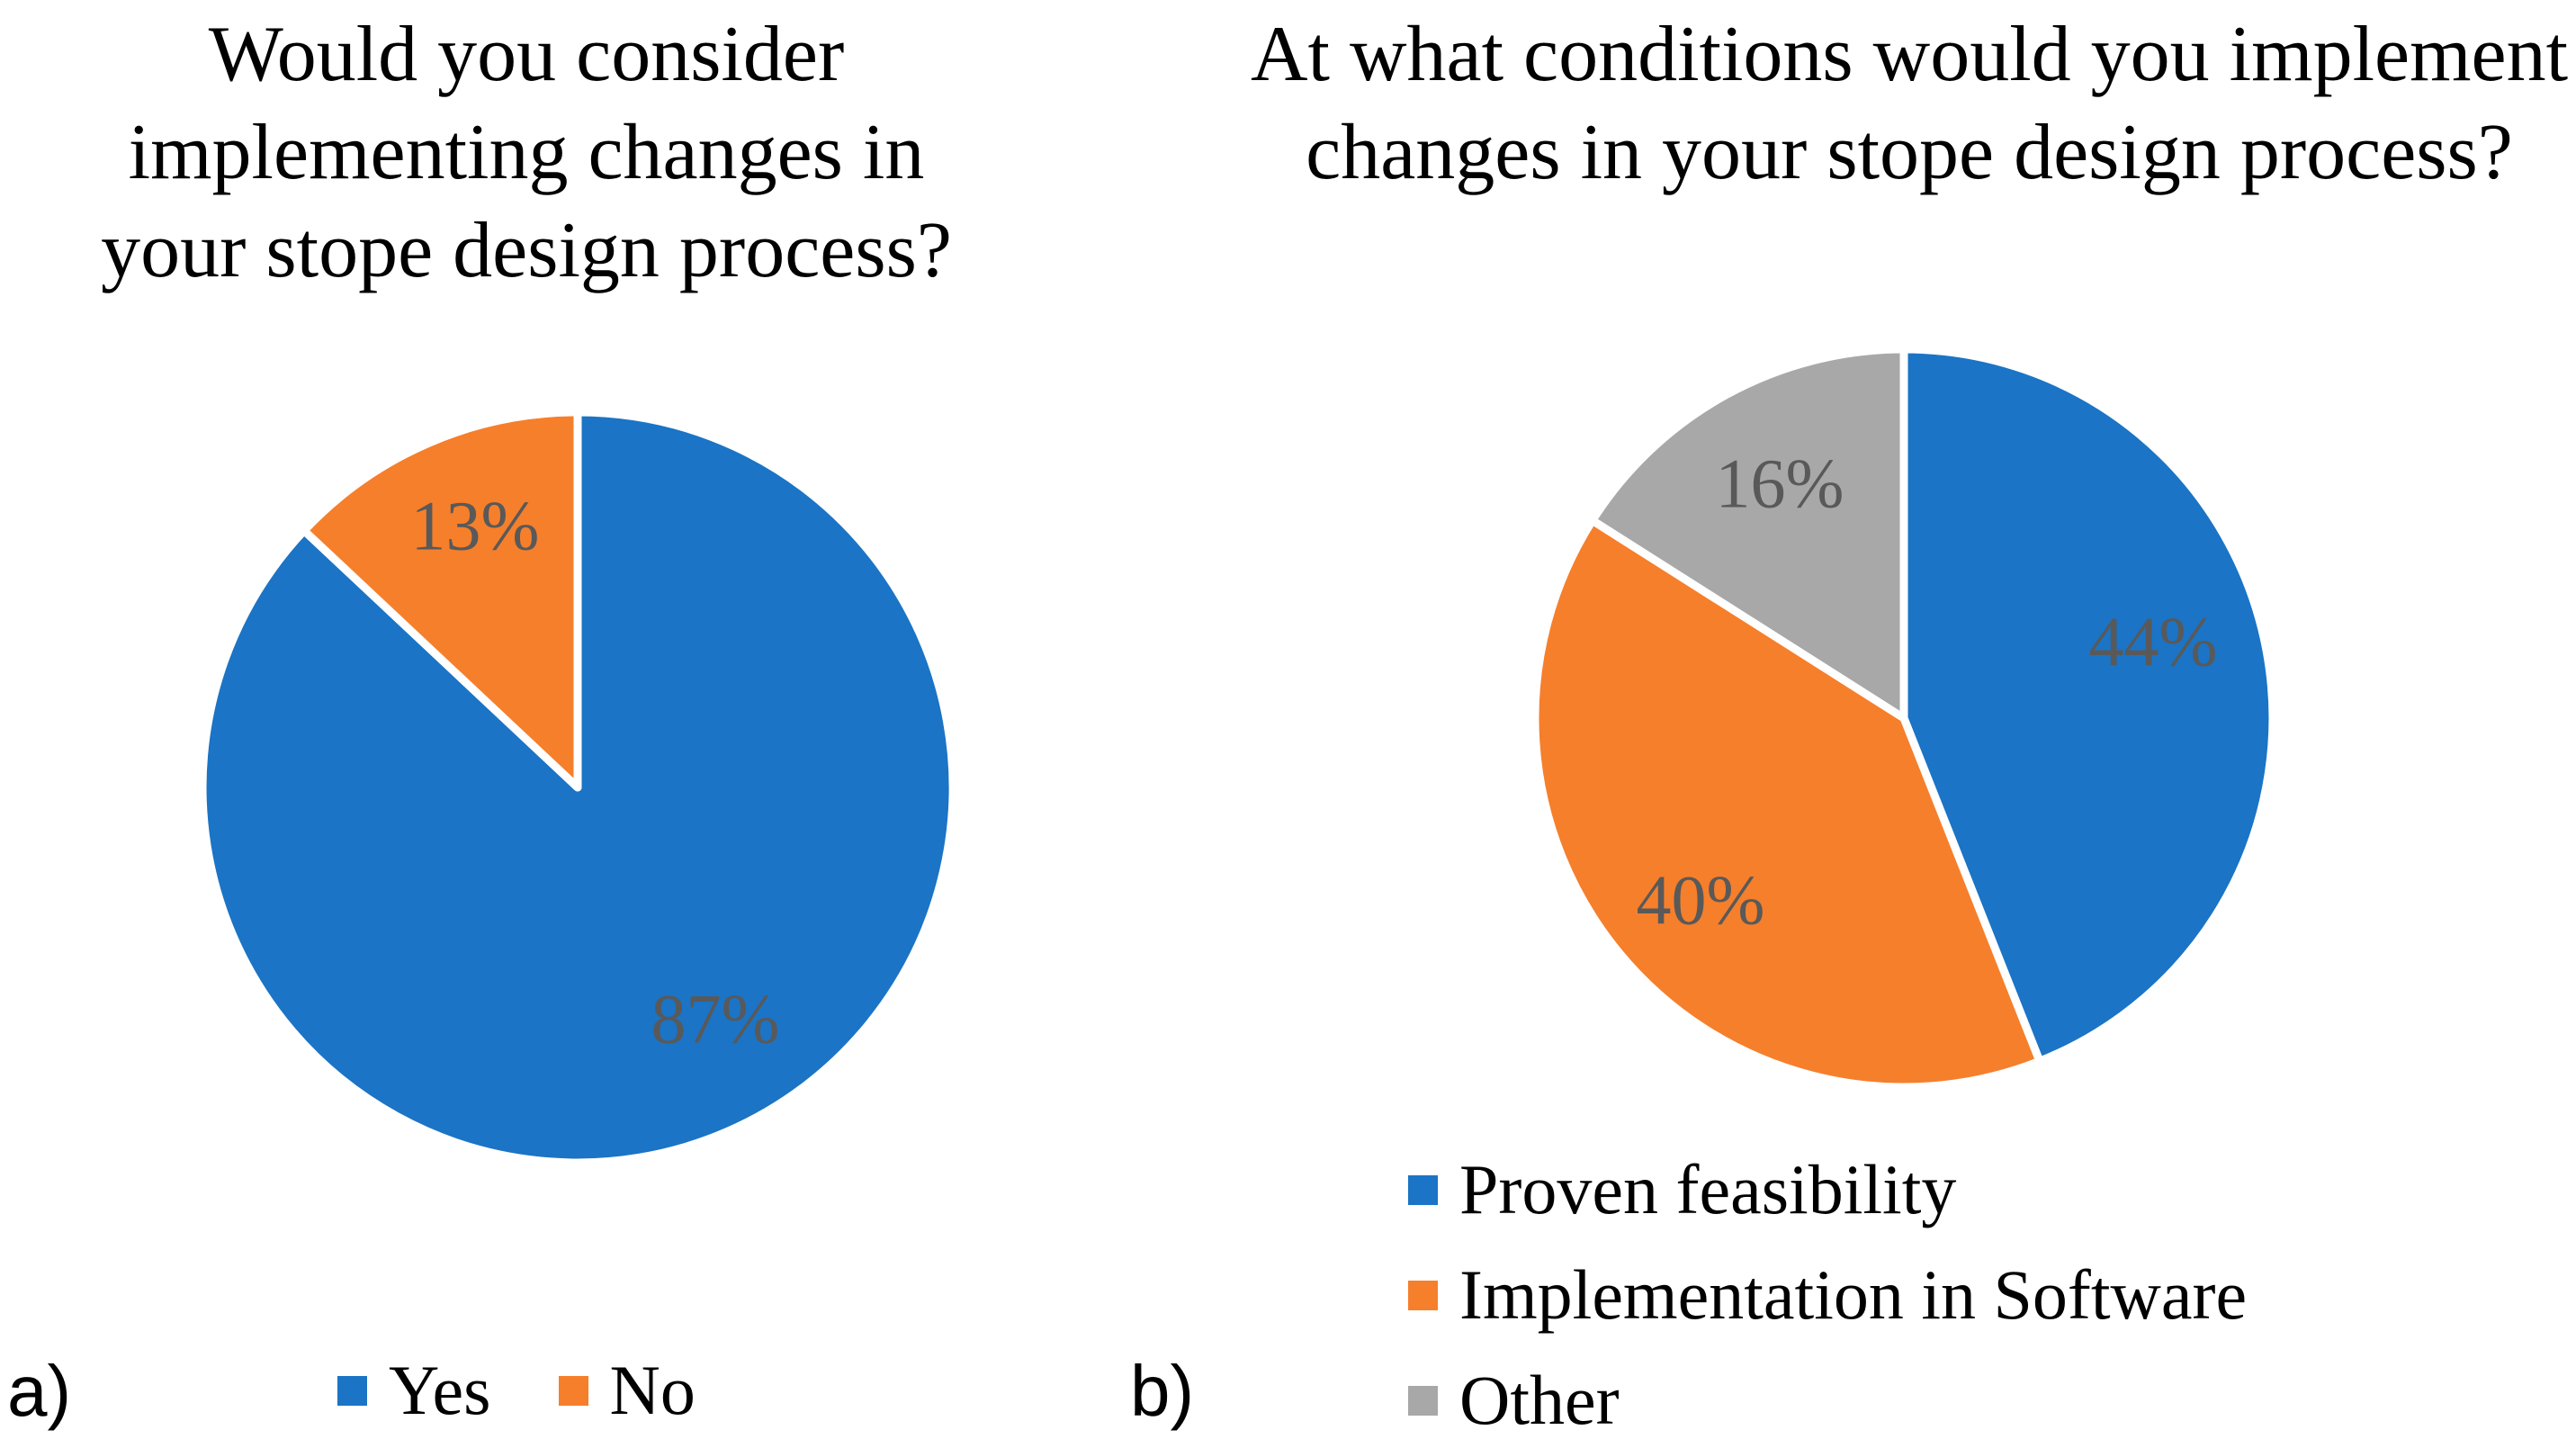 This screenshot has width=2576, height=1448. What do you see at coordinates (2154, 642) in the screenshot?
I see `pie-b-label-proven-feasibility: 44%` at bounding box center [2154, 642].